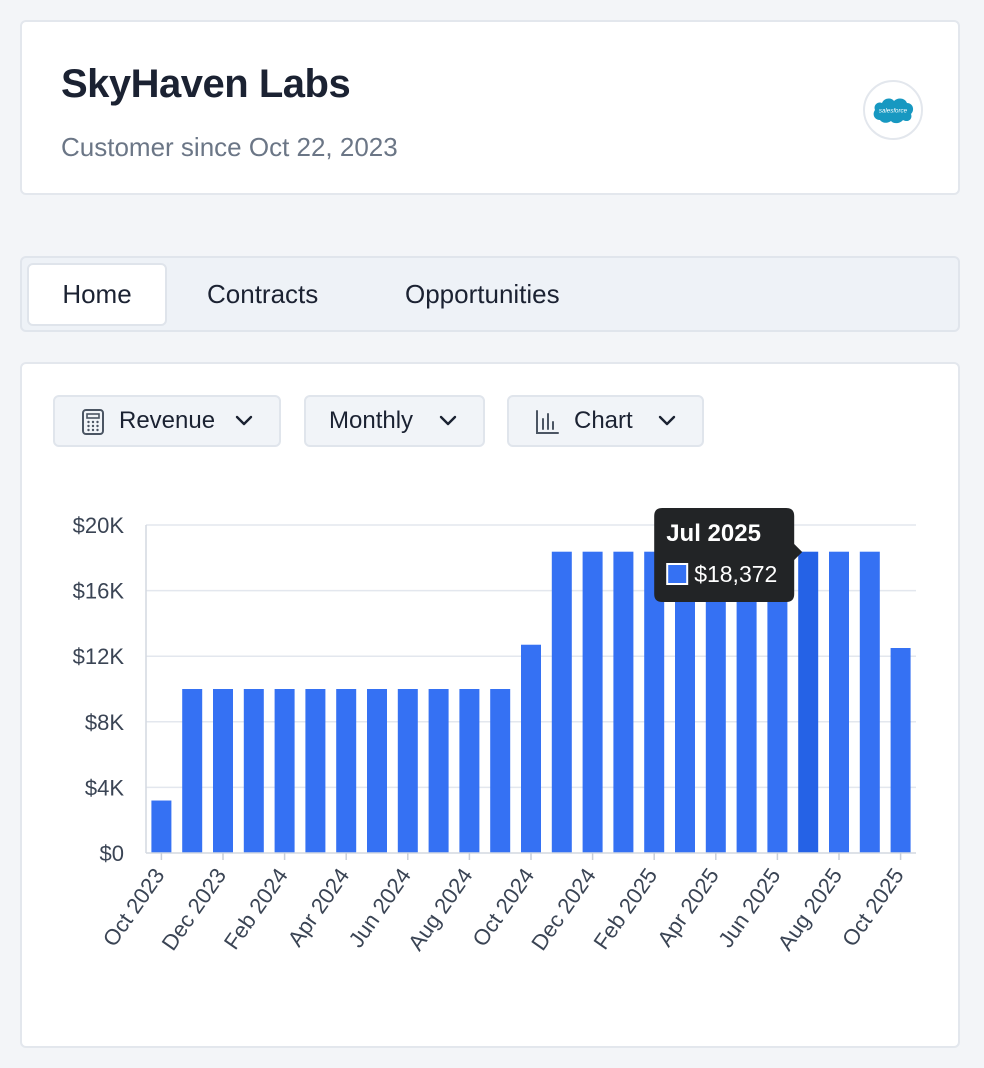 The image size is (984, 1068). I want to click on salesforce-cloud-icon: salesforce, so click(893, 111).